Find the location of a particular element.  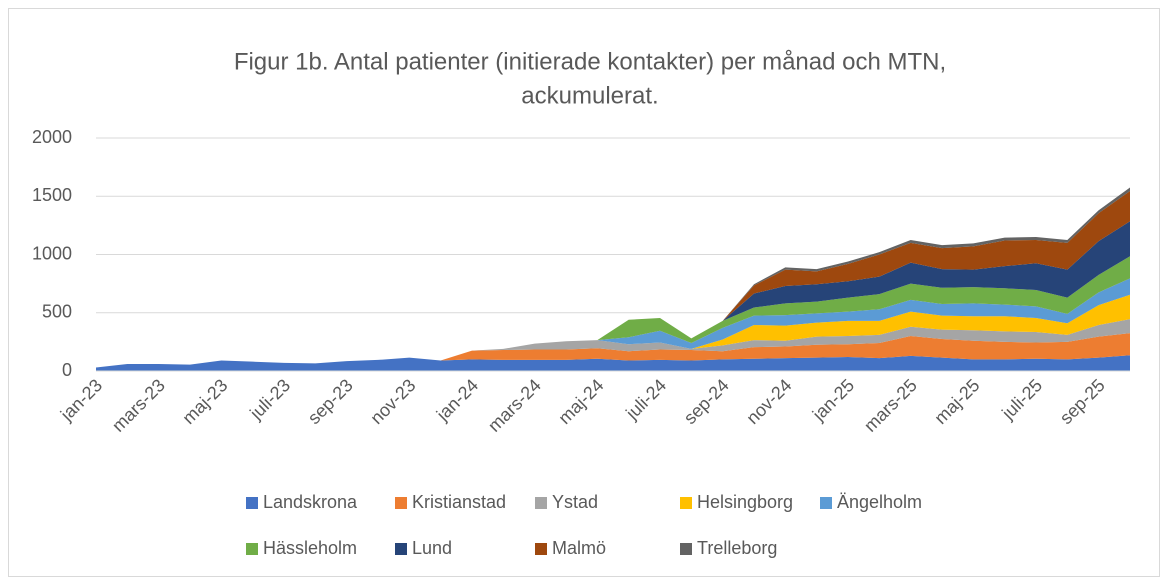

legend-label: Malmö is located at coordinates (579, 548).